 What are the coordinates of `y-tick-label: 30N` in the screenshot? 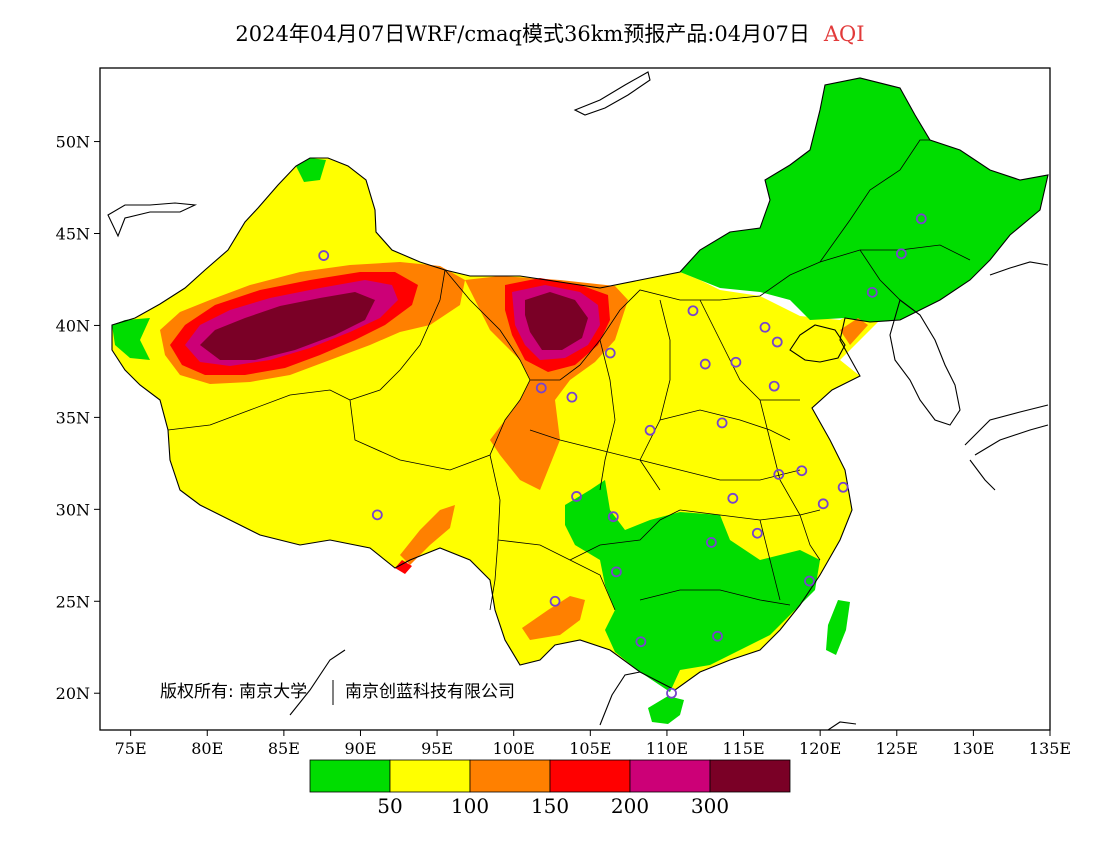 It's located at (73, 509).